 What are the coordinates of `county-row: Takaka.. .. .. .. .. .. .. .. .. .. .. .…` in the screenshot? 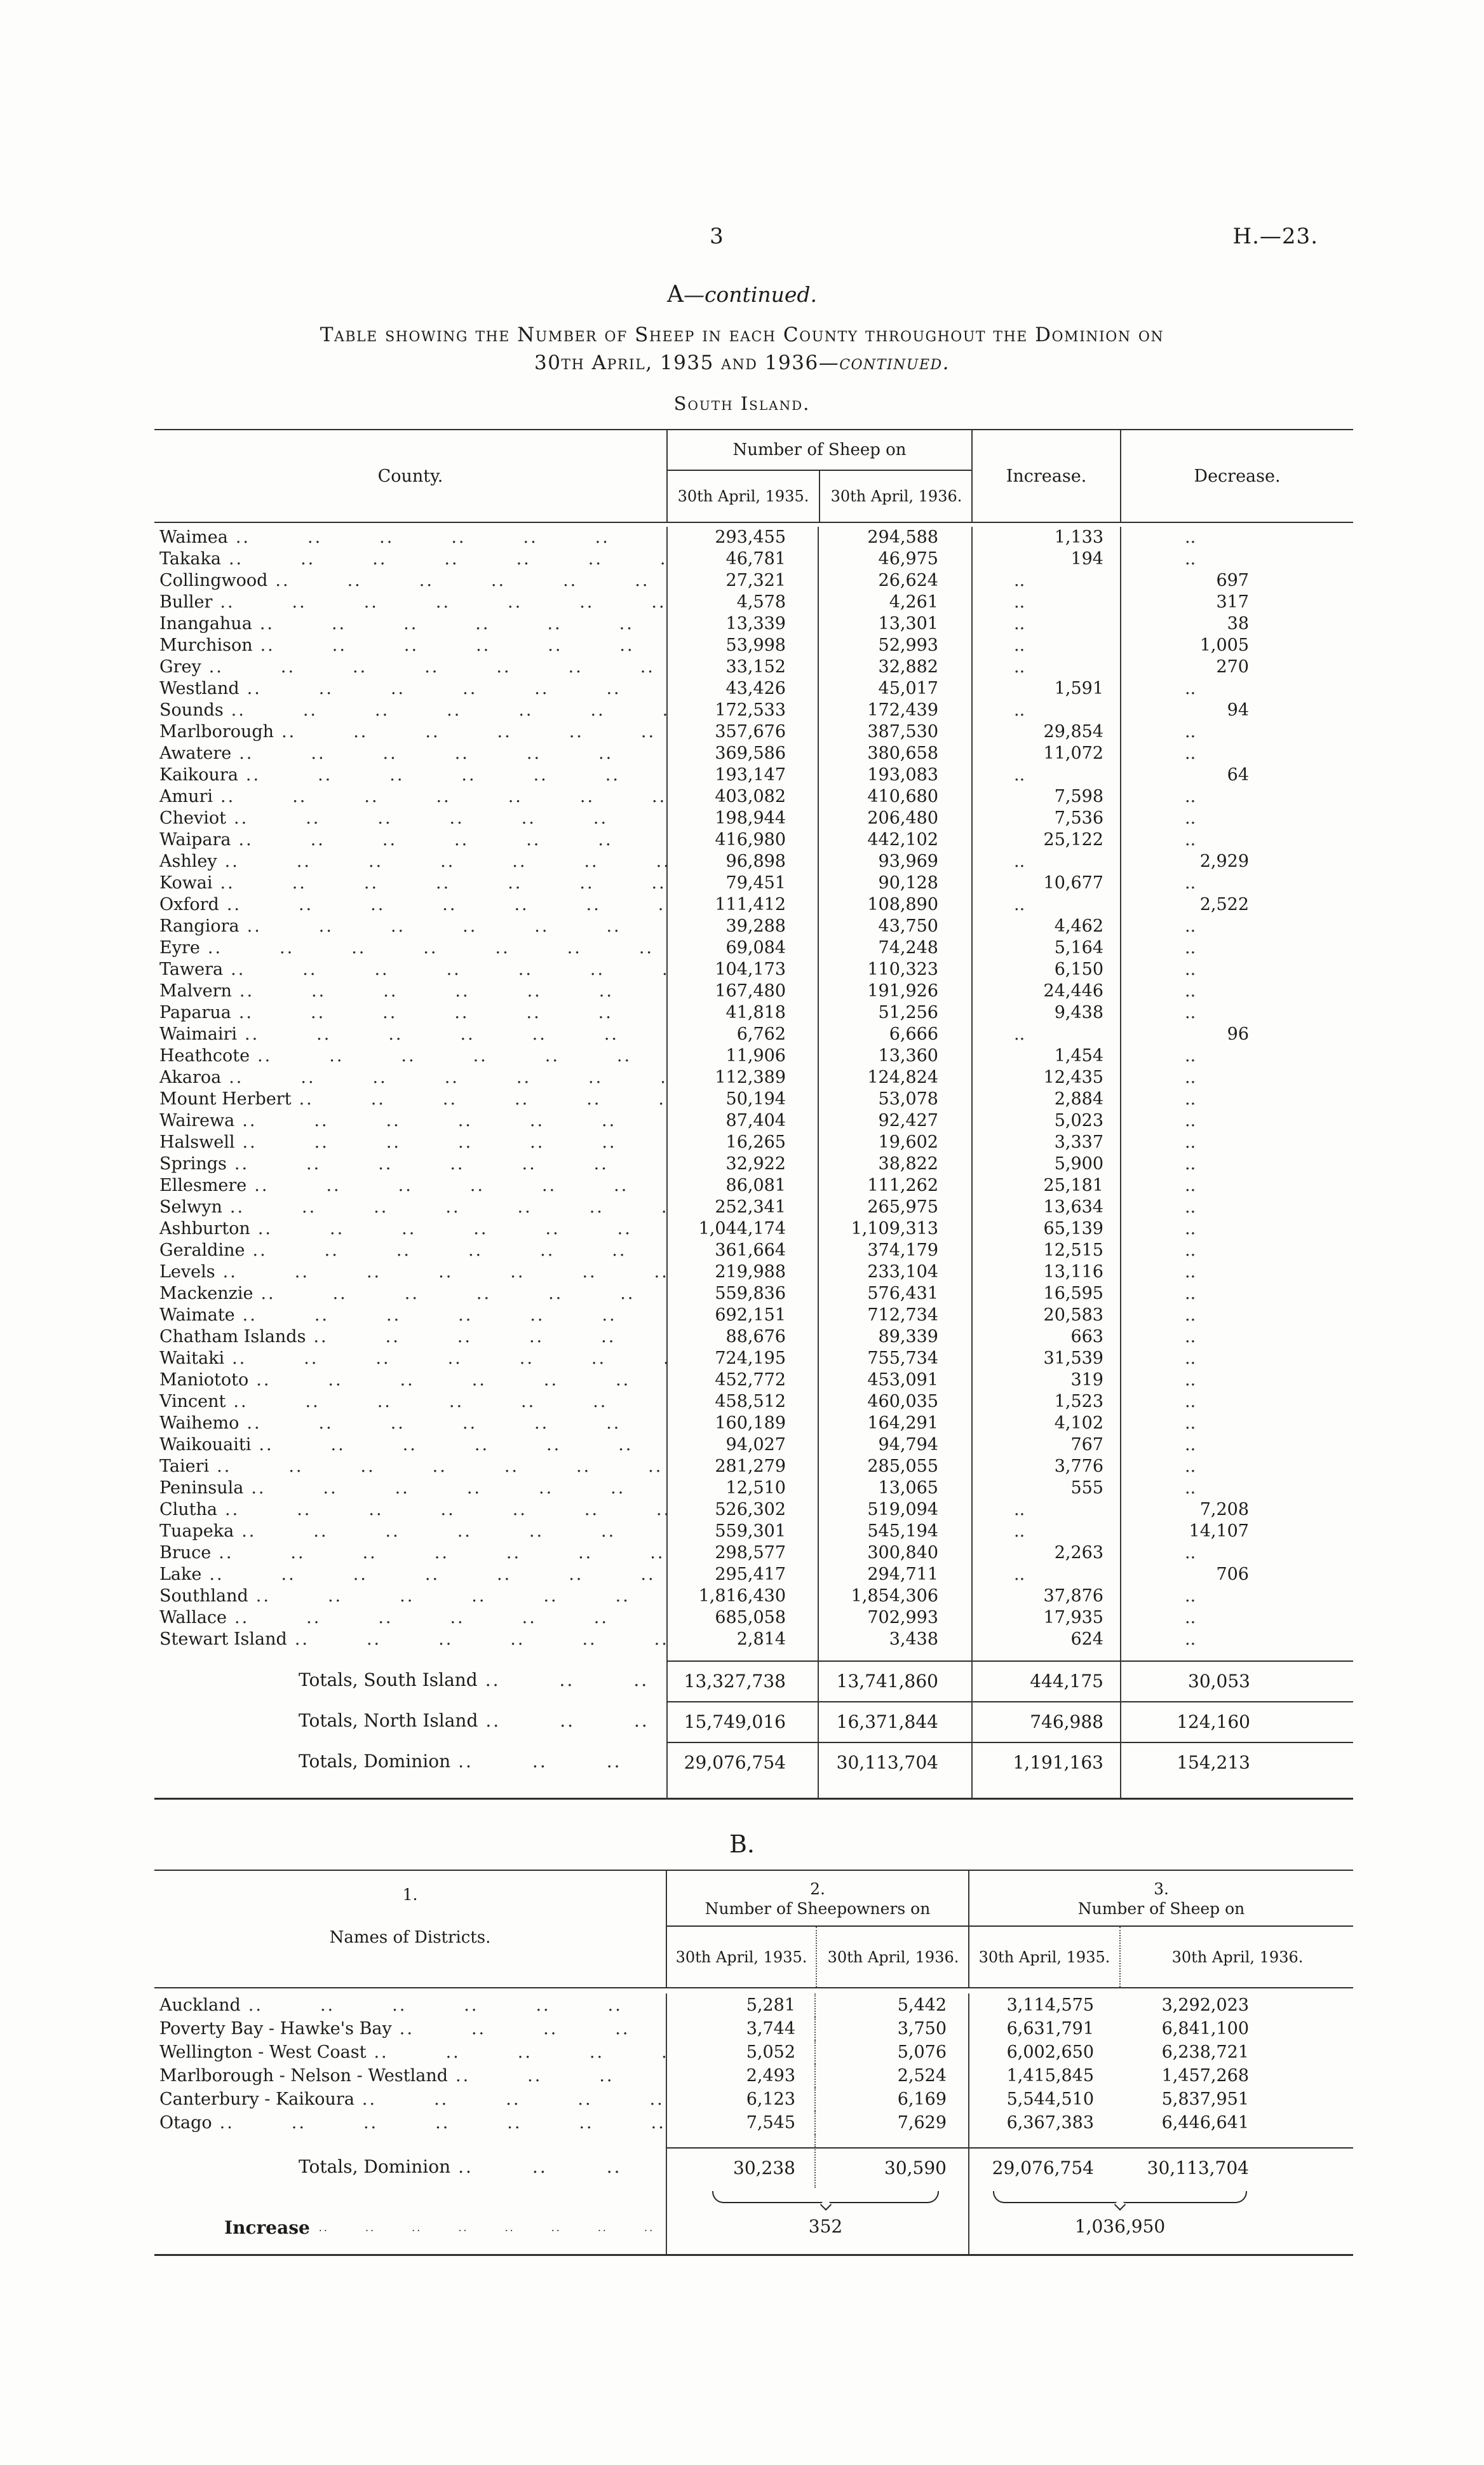 It's located at (753, 559).